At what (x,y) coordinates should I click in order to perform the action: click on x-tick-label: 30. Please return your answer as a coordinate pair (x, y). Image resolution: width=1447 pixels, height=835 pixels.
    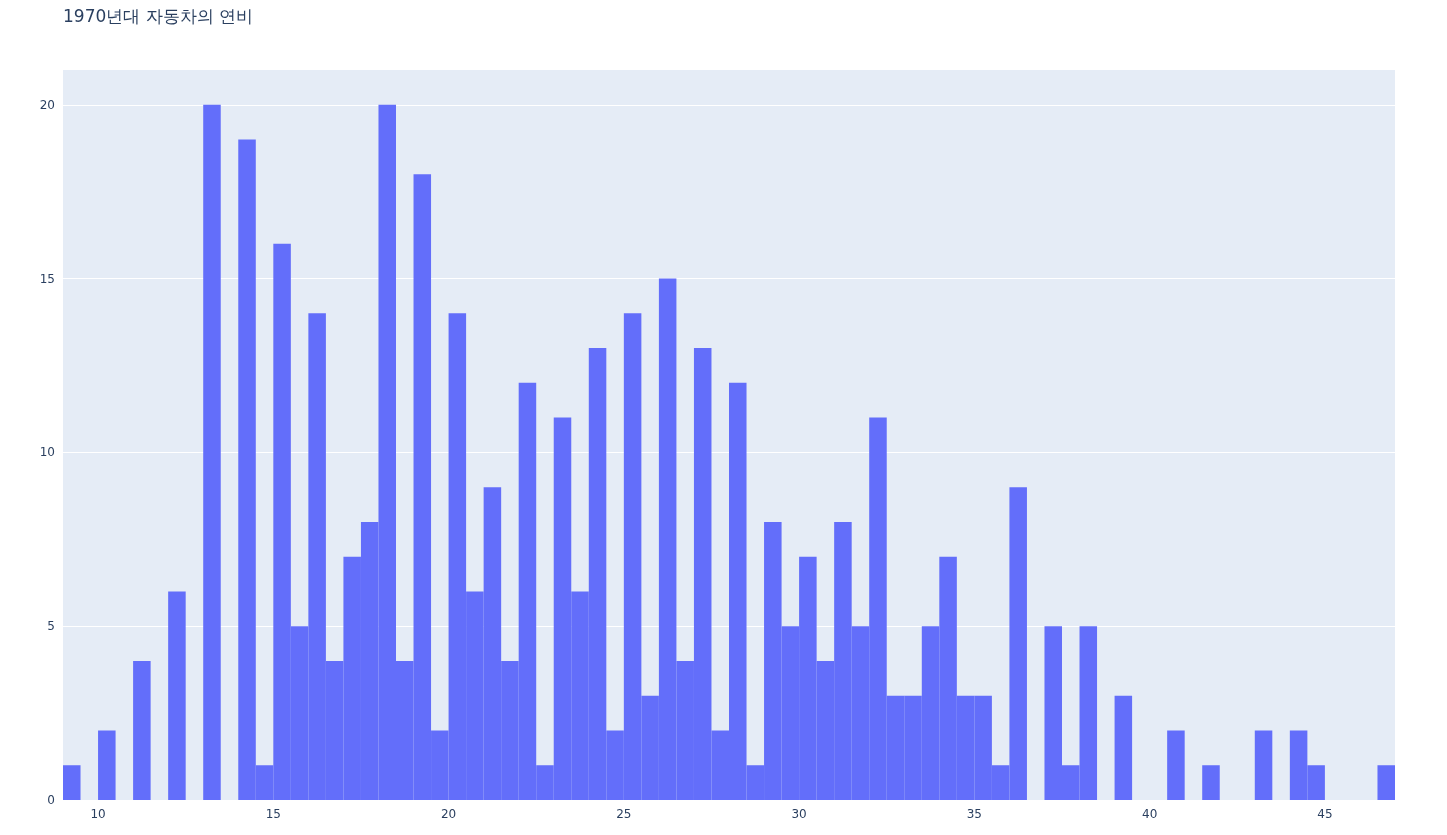
    Looking at the image, I should click on (799, 814).